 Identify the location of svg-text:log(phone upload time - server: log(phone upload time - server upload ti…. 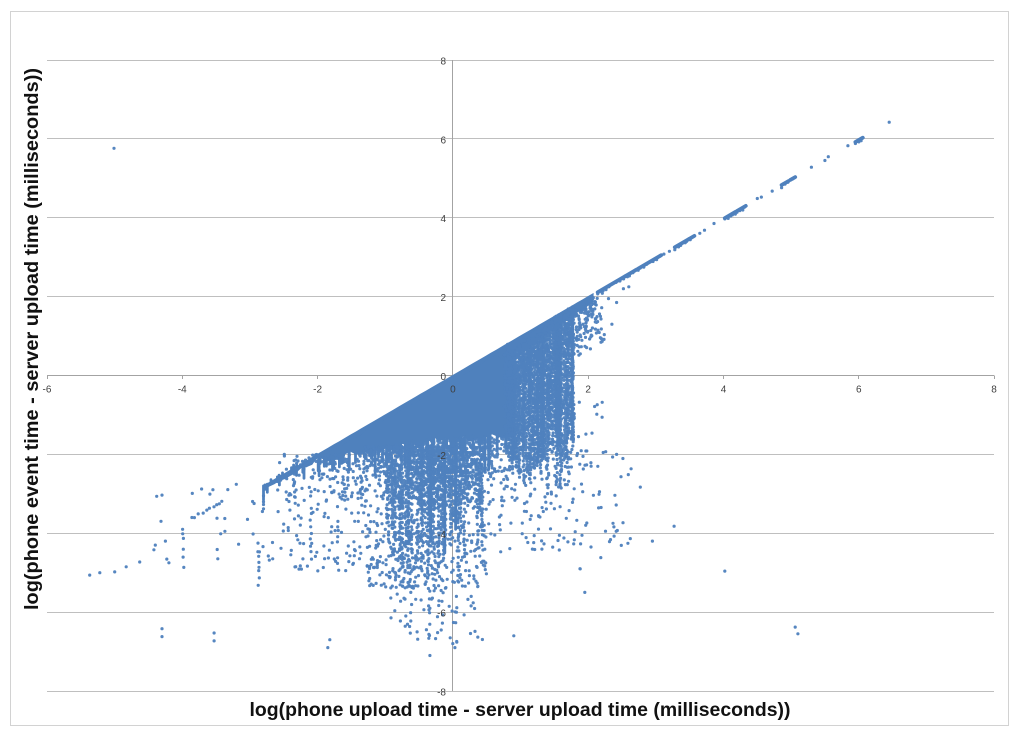
(520, 710).